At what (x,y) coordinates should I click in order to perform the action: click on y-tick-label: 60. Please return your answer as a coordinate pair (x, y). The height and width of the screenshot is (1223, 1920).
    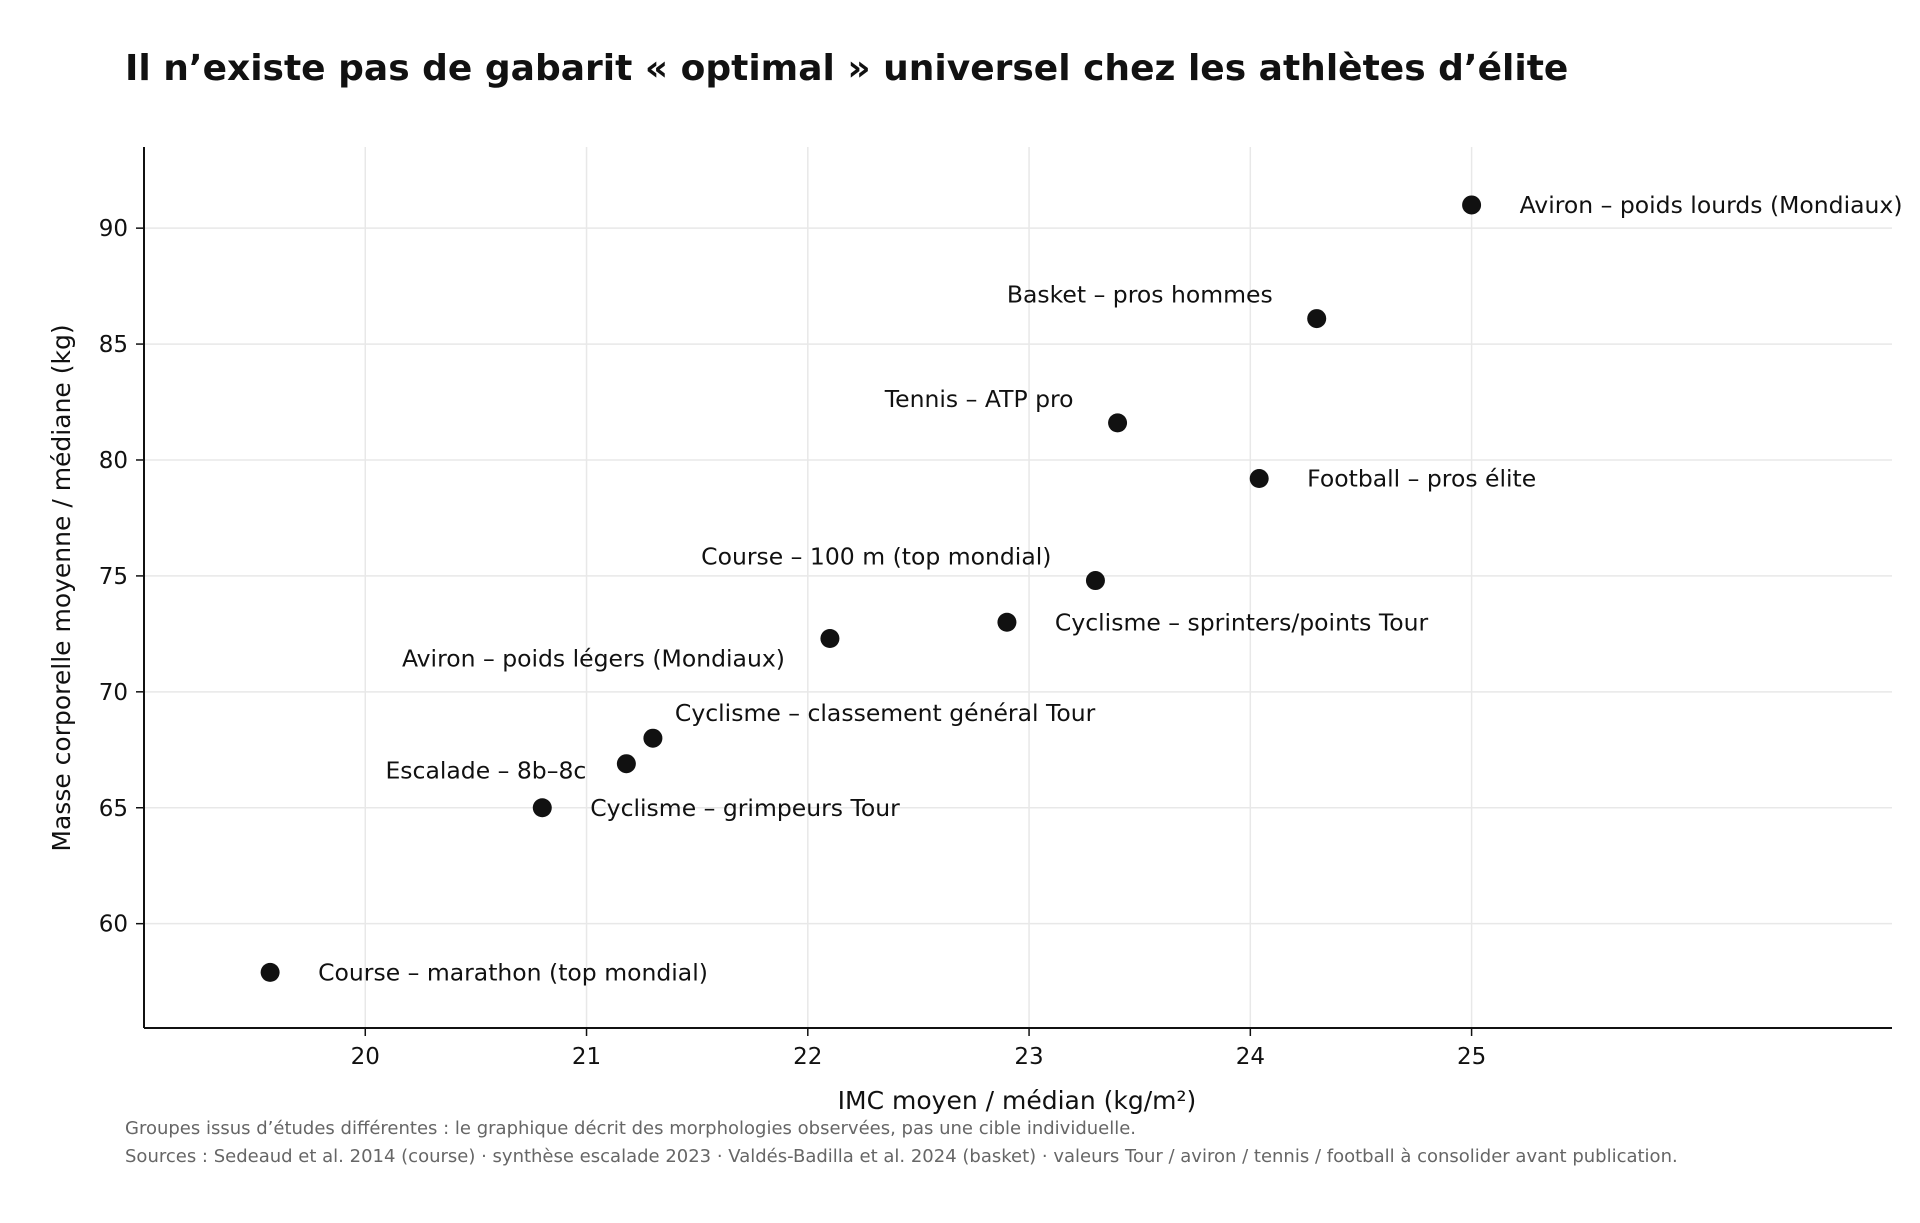
    Looking at the image, I should click on (113, 925).